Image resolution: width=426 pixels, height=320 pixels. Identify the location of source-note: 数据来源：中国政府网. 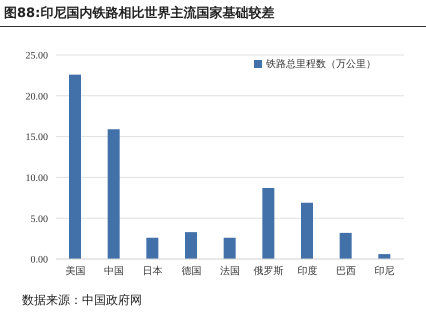
(82, 300).